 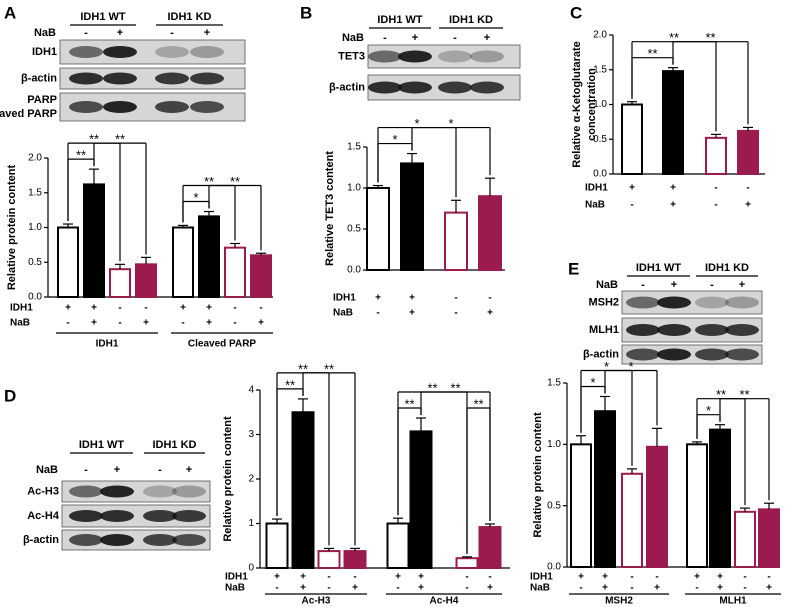 What do you see at coordinates (10, 395) in the screenshot?
I see `panel-letter: D` at bounding box center [10, 395].